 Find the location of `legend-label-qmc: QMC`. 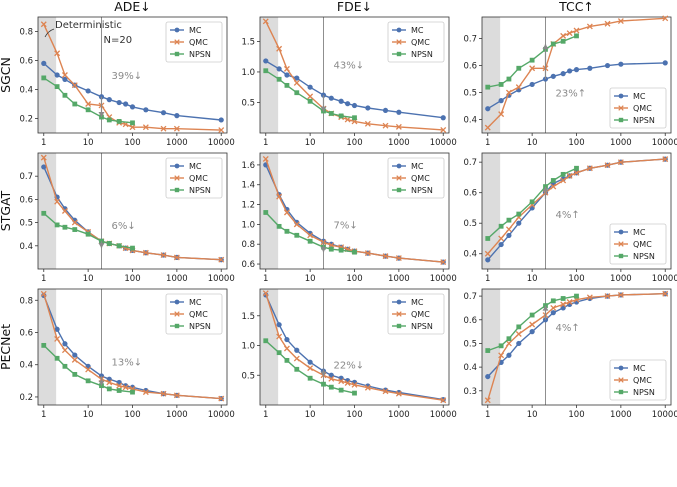

legend-label-qmc: QMC is located at coordinates (420, 178).